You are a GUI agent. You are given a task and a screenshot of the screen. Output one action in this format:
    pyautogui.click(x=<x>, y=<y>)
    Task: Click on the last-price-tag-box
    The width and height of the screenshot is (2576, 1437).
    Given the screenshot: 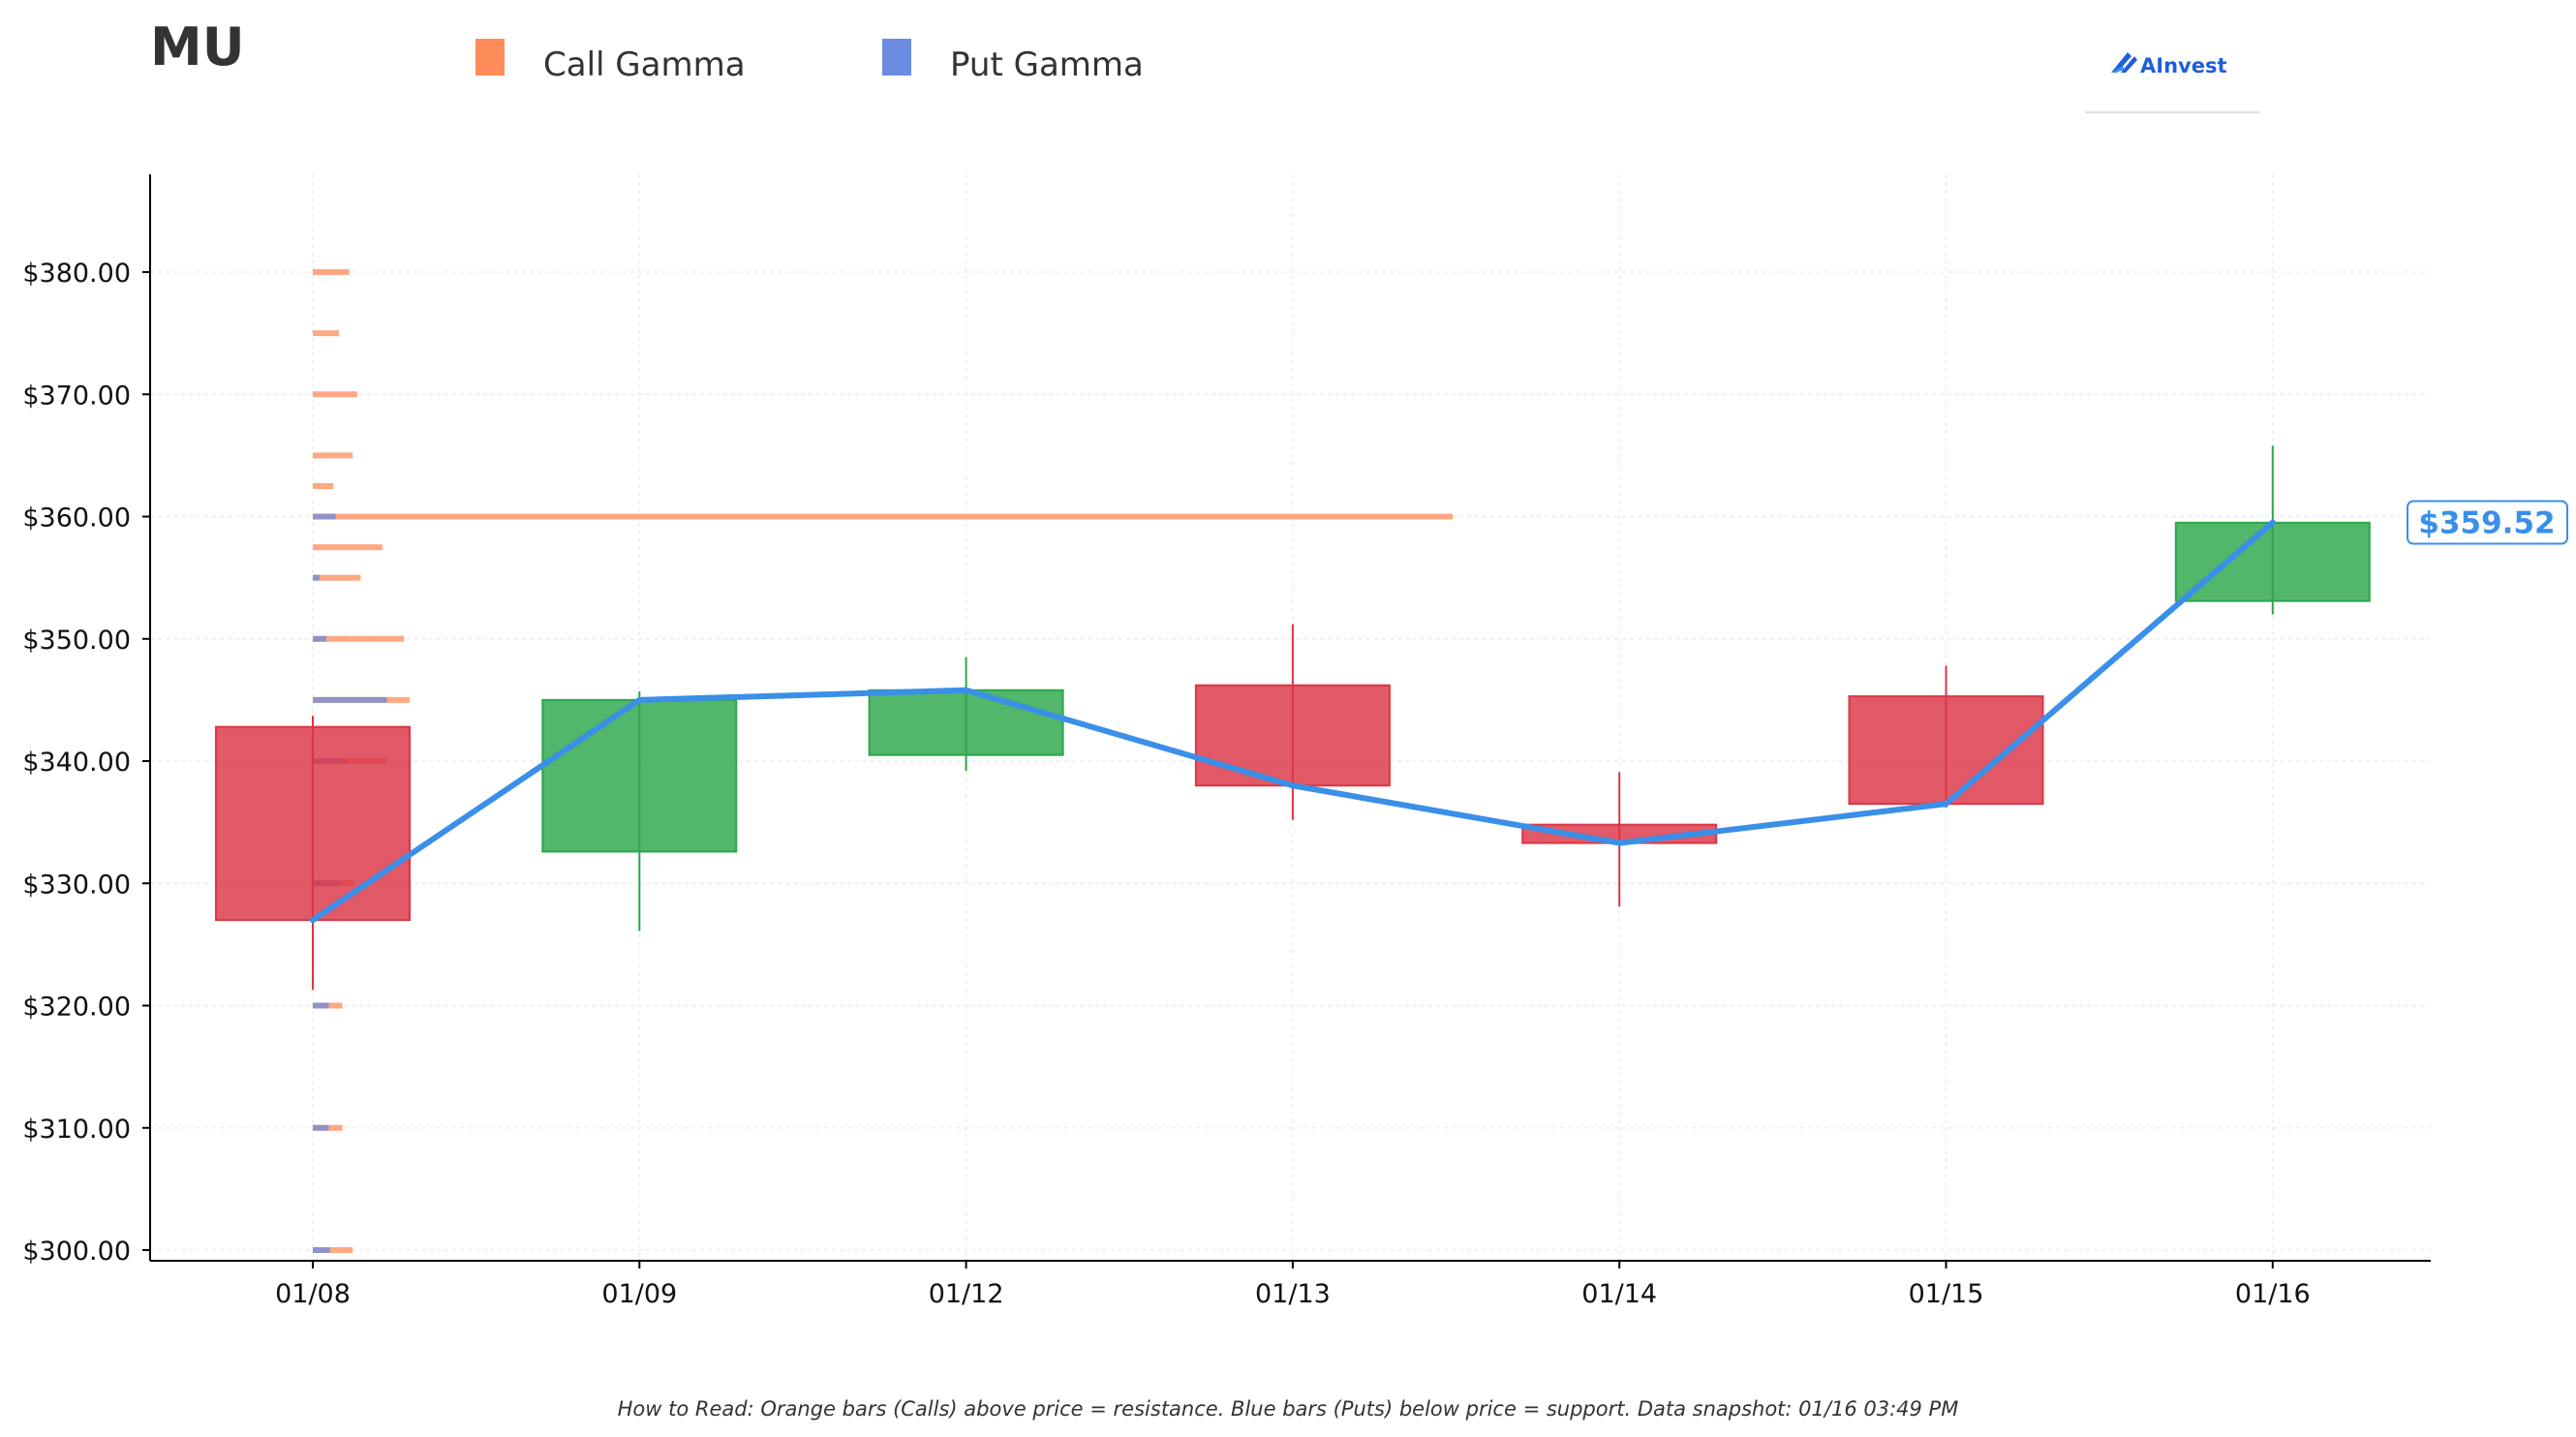 What is the action you would take?
    pyautogui.click(x=2487, y=522)
    